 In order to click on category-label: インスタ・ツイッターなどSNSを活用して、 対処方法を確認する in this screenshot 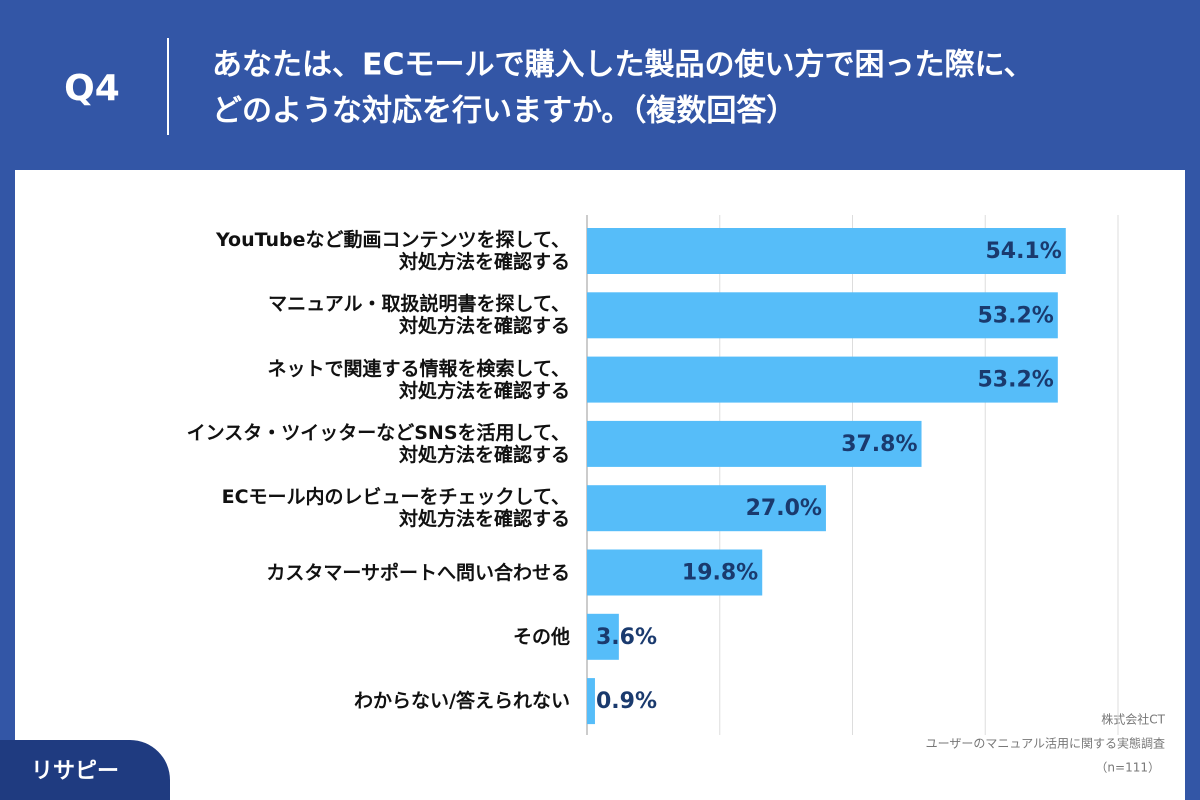, I will do `click(378, 443)`.